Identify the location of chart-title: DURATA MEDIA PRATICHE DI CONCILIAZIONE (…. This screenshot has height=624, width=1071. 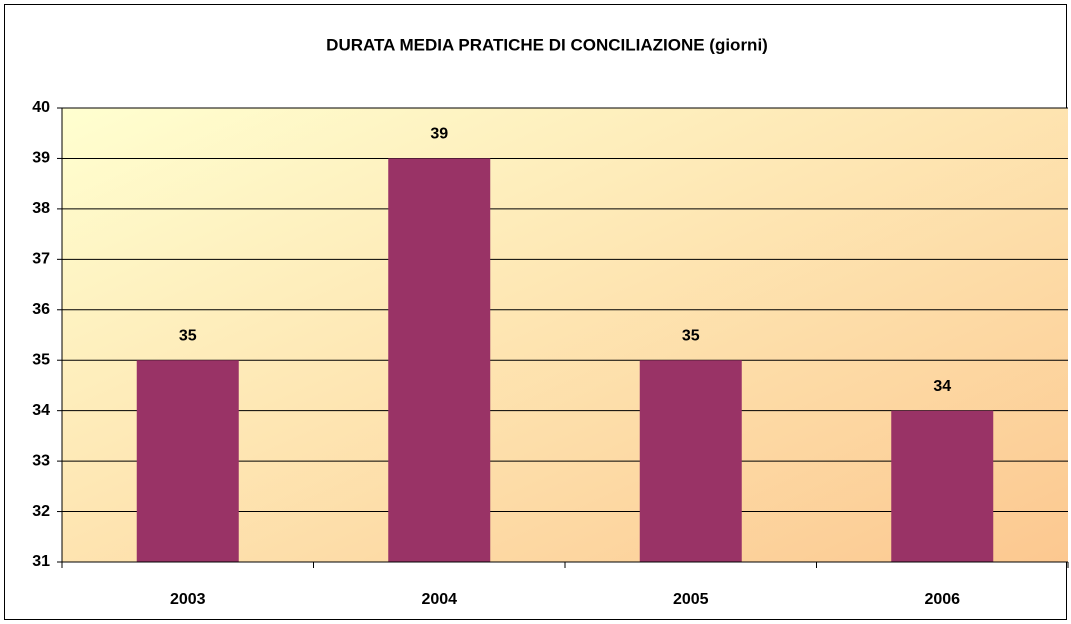
(547, 44).